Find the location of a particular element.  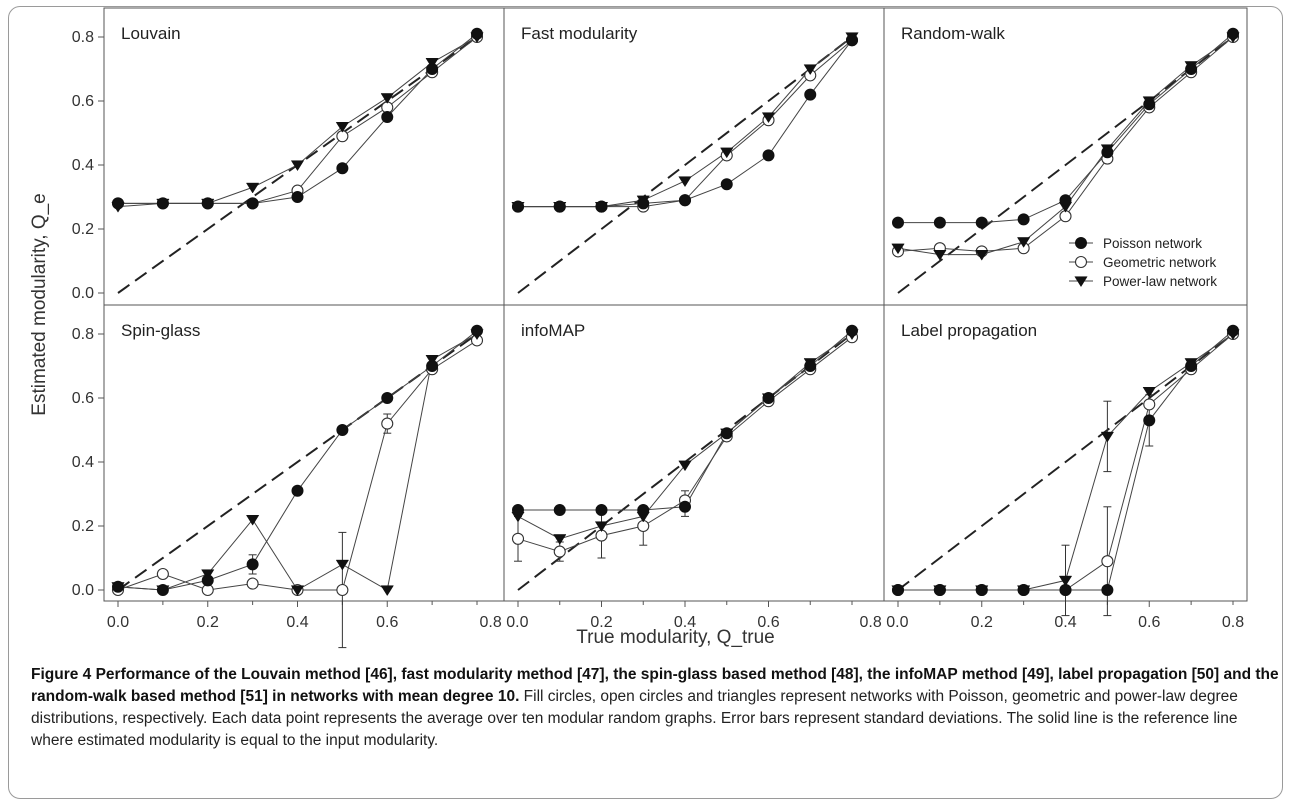

panel-title: Spin-glass is located at coordinates (160, 330).